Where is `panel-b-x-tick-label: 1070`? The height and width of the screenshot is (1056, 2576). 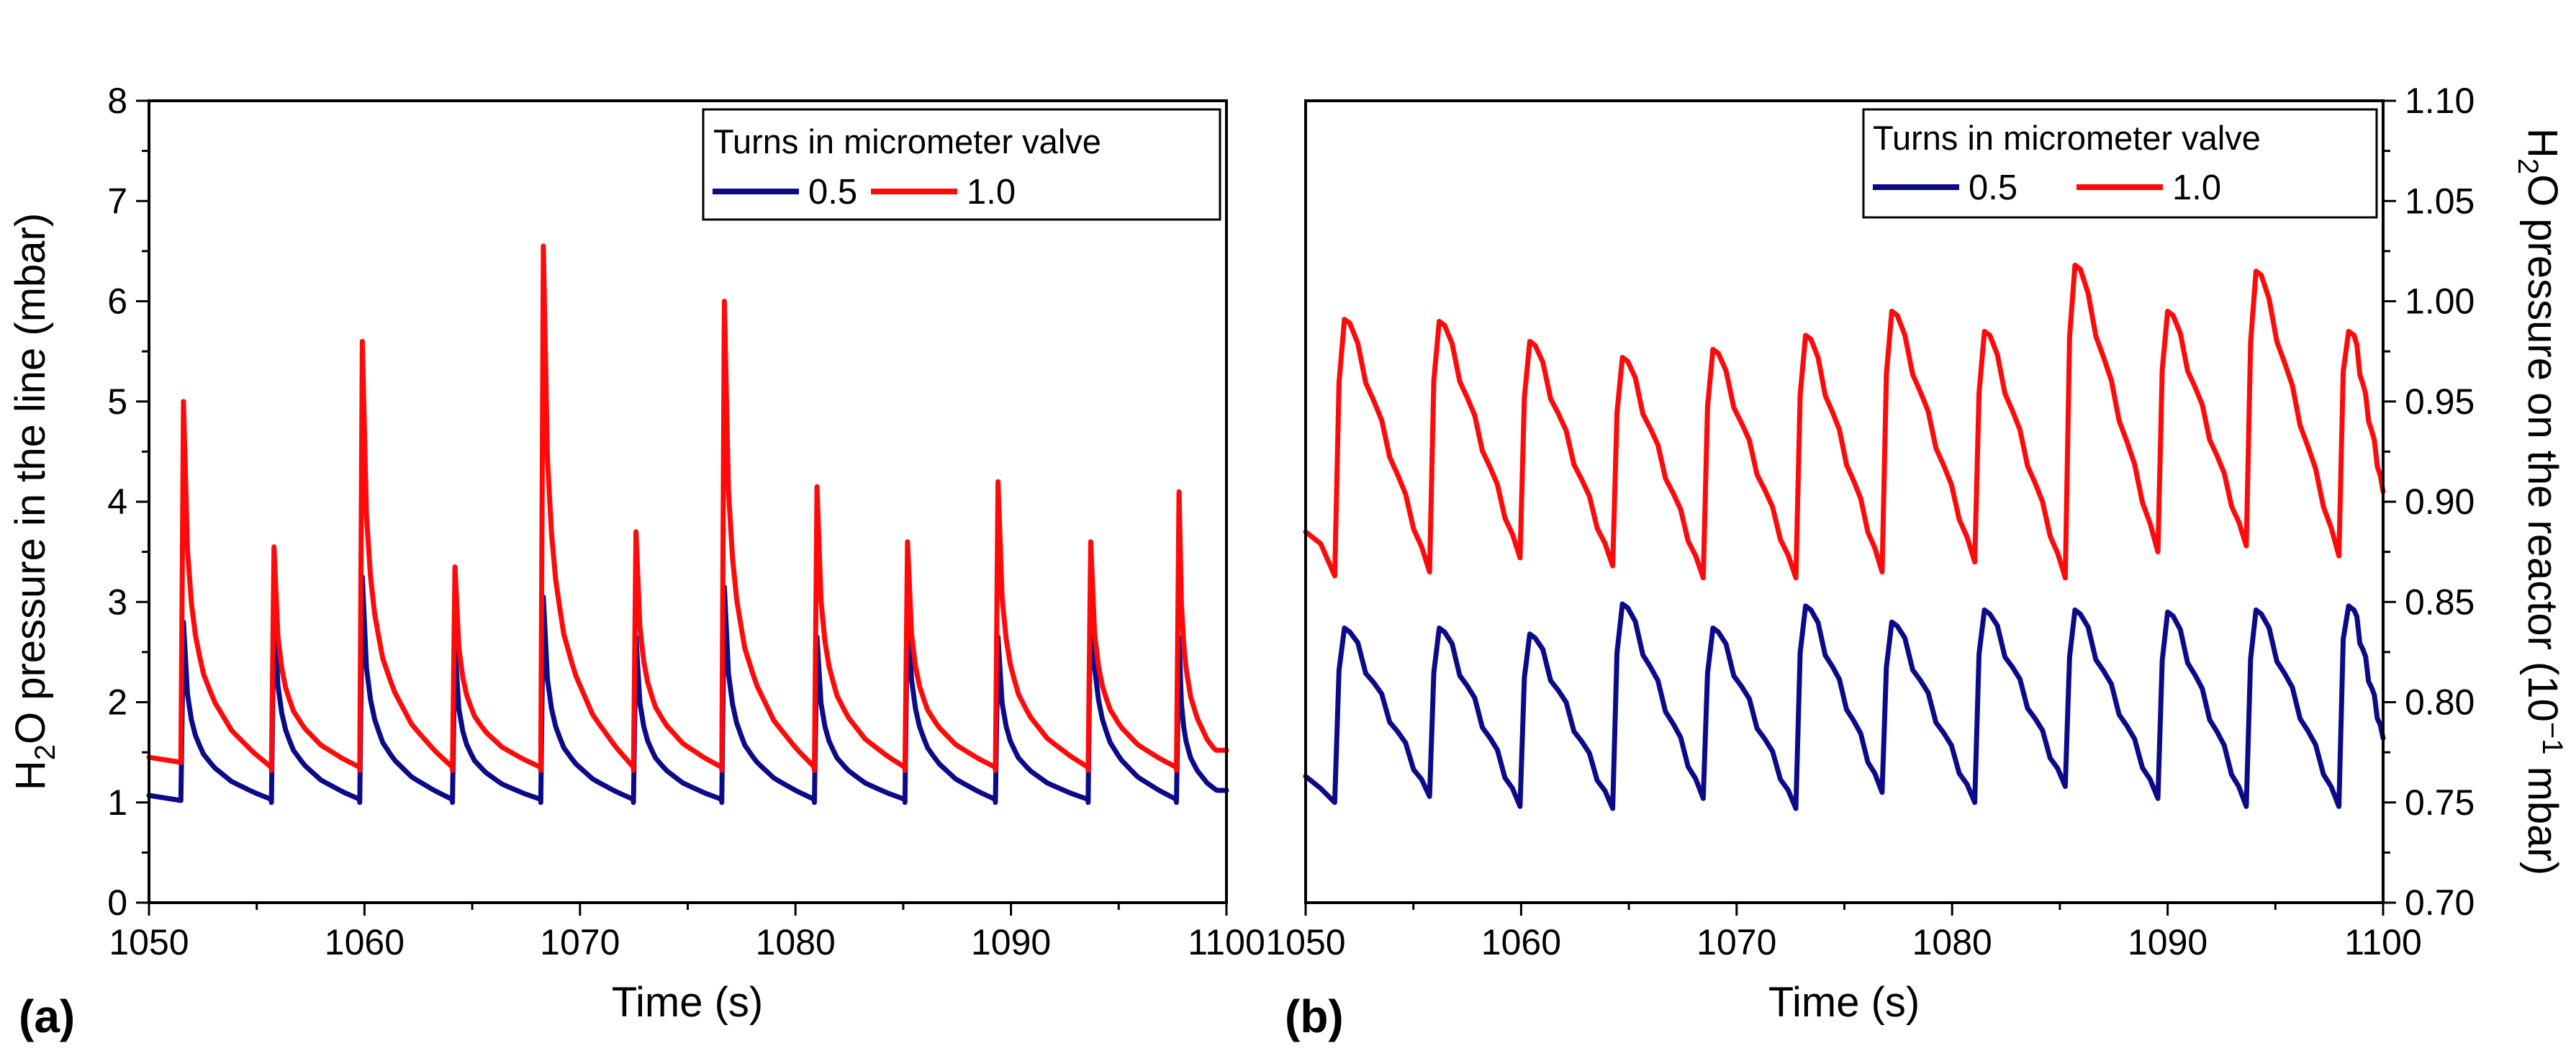
panel-b-x-tick-label: 1070 is located at coordinates (1736, 942).